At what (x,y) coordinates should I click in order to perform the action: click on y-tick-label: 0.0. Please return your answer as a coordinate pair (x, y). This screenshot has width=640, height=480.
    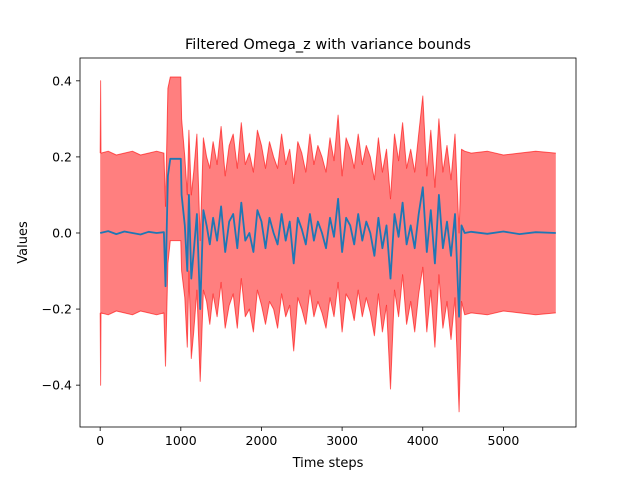
    Looking at the image, I should click on (62, 232).